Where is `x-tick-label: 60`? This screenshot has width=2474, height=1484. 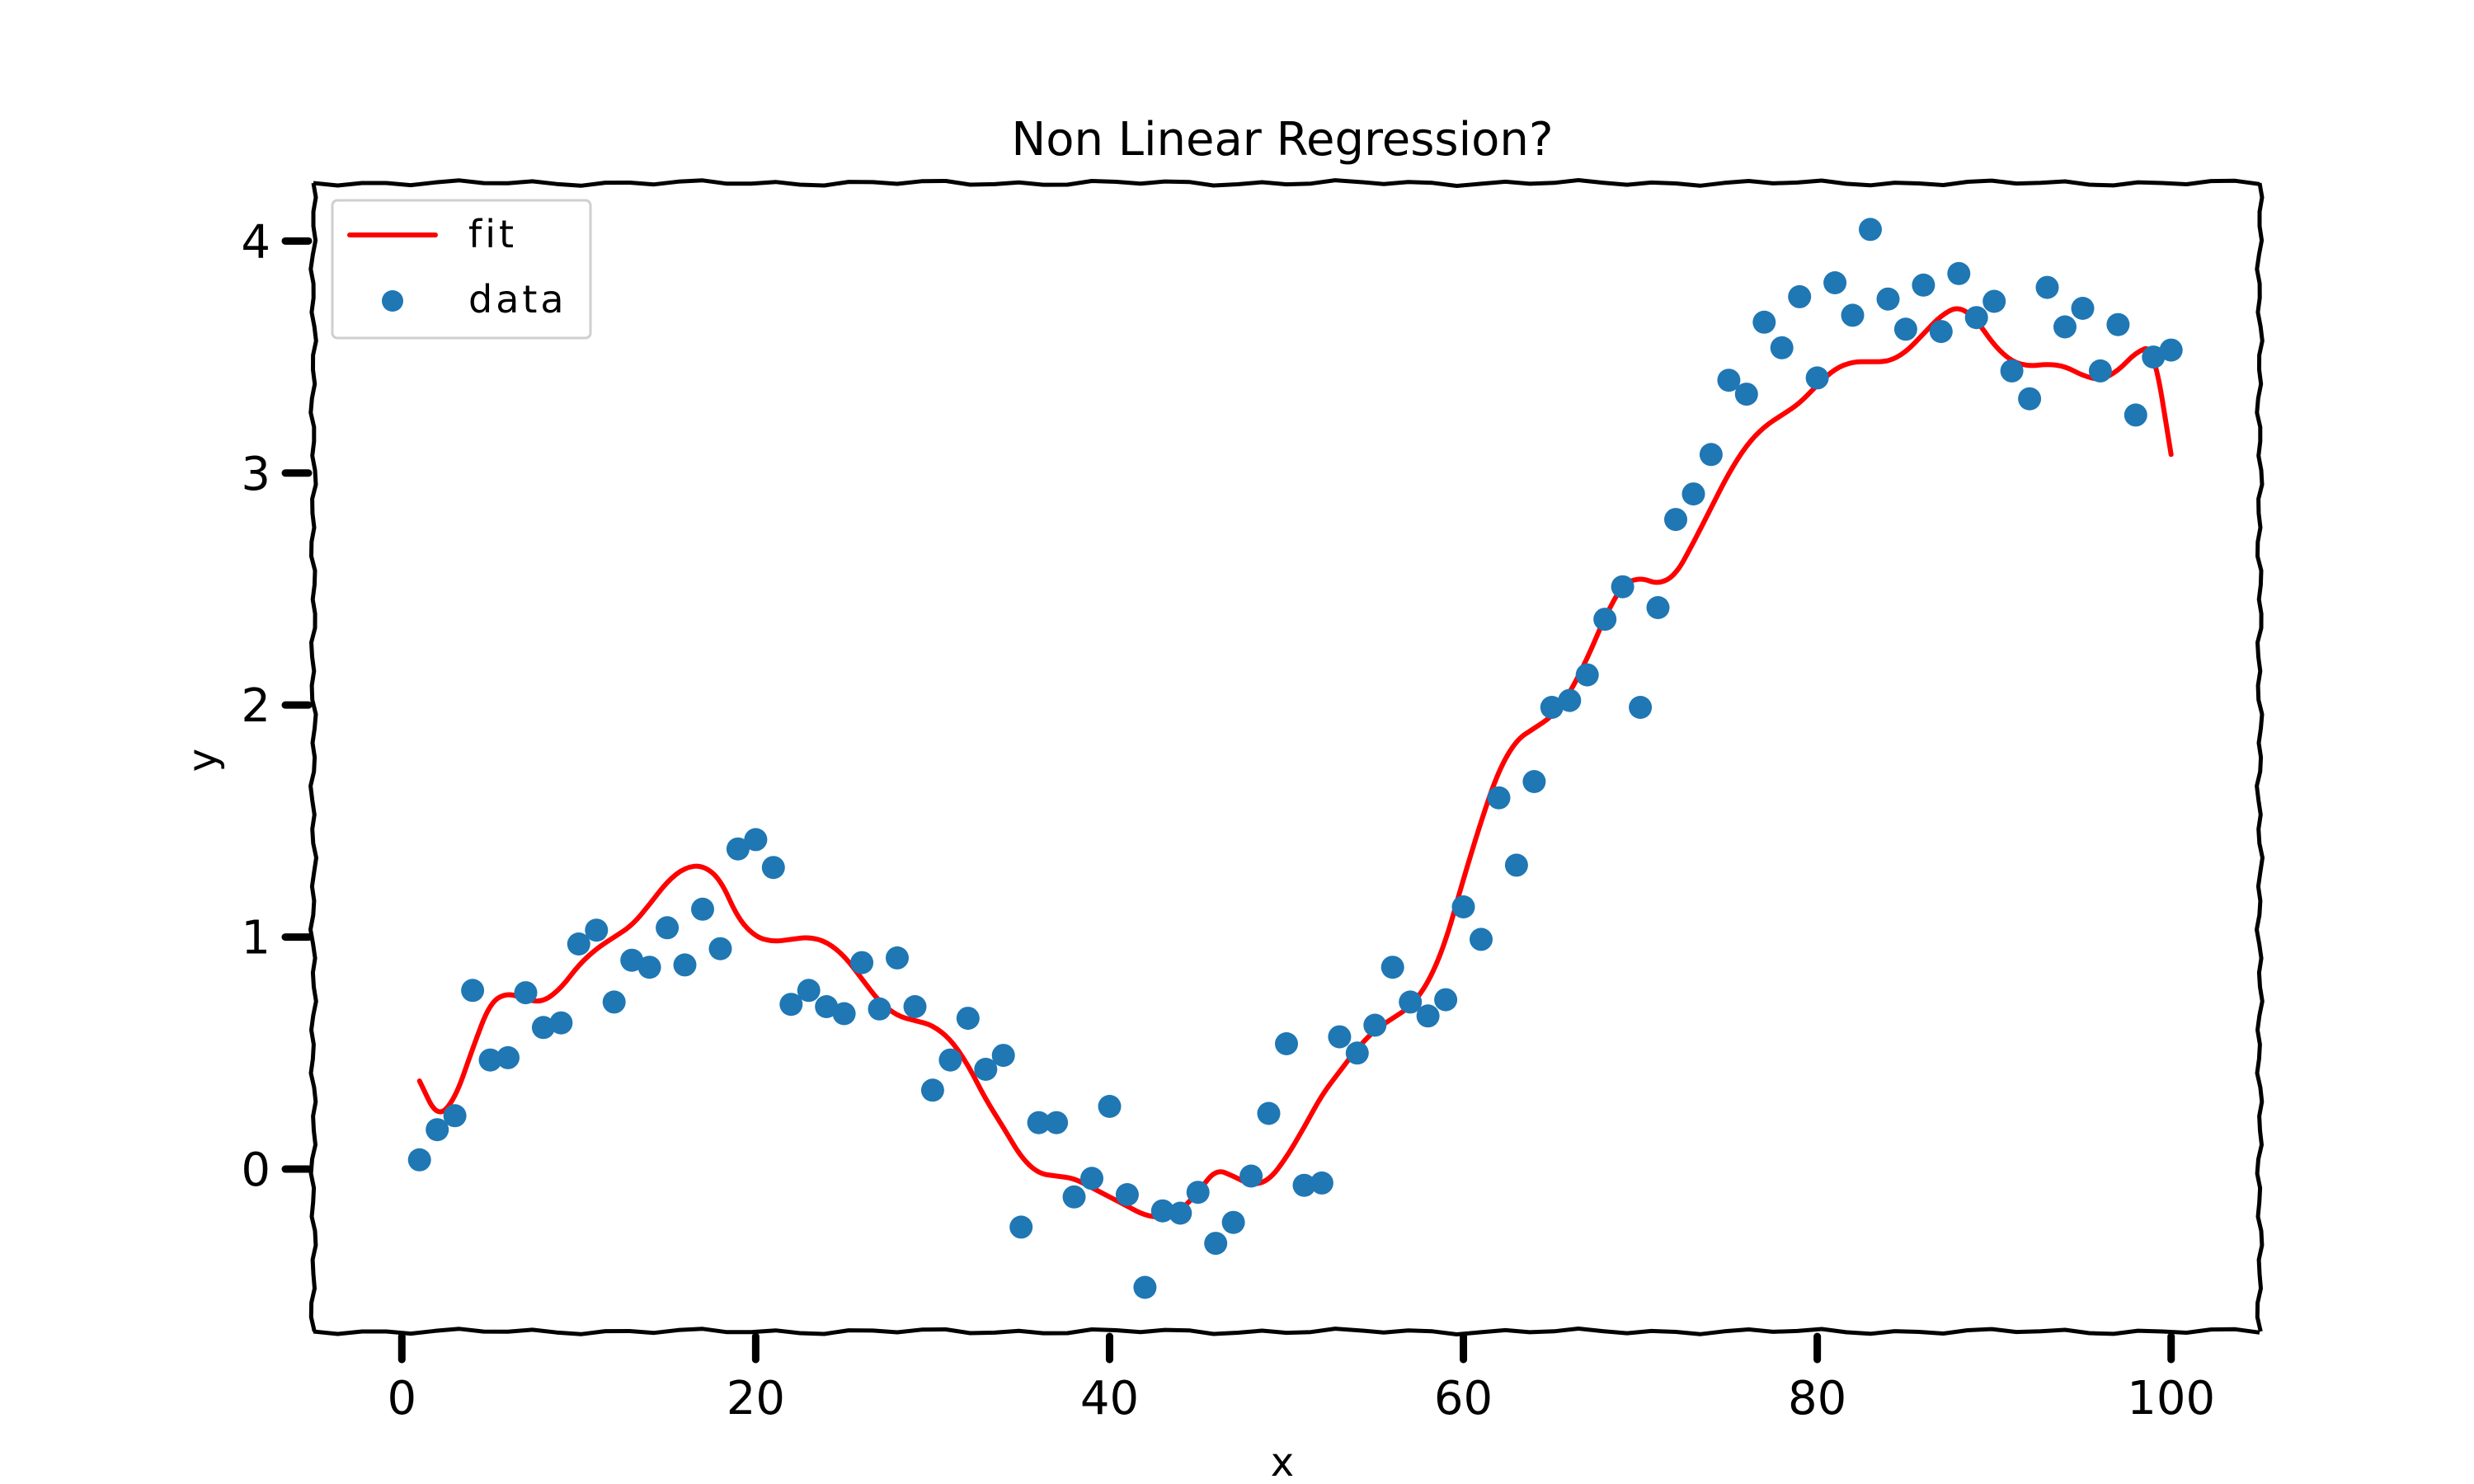
x-tick-label: 60 is located at coordinates (1463, 1398).